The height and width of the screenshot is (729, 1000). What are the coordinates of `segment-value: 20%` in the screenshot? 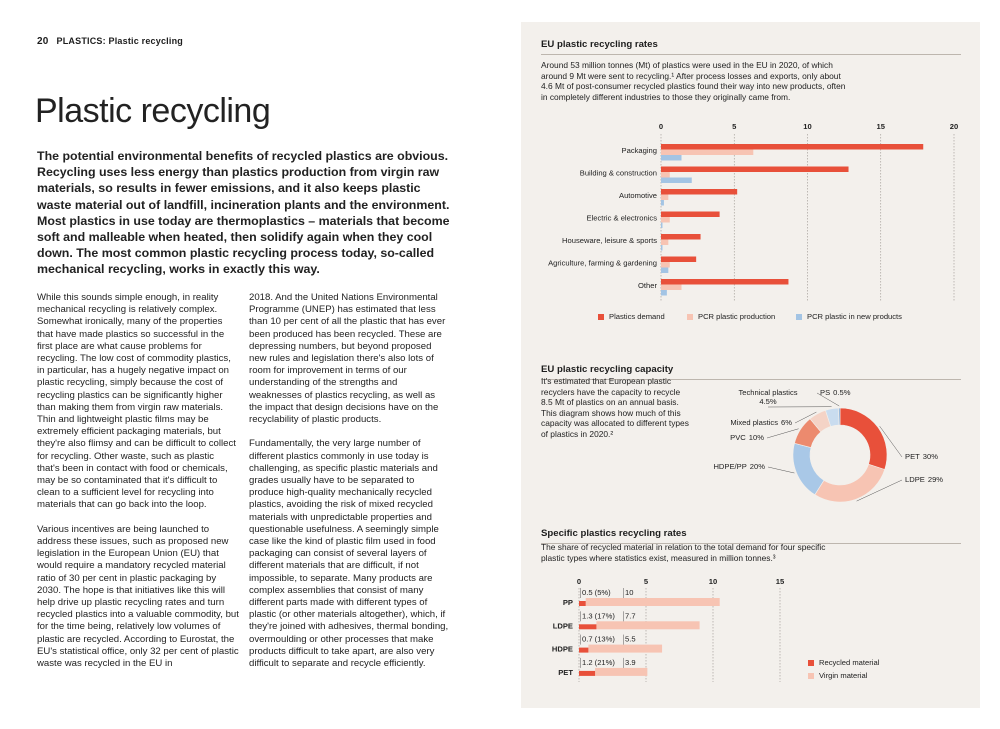 It's located at (757, 466).